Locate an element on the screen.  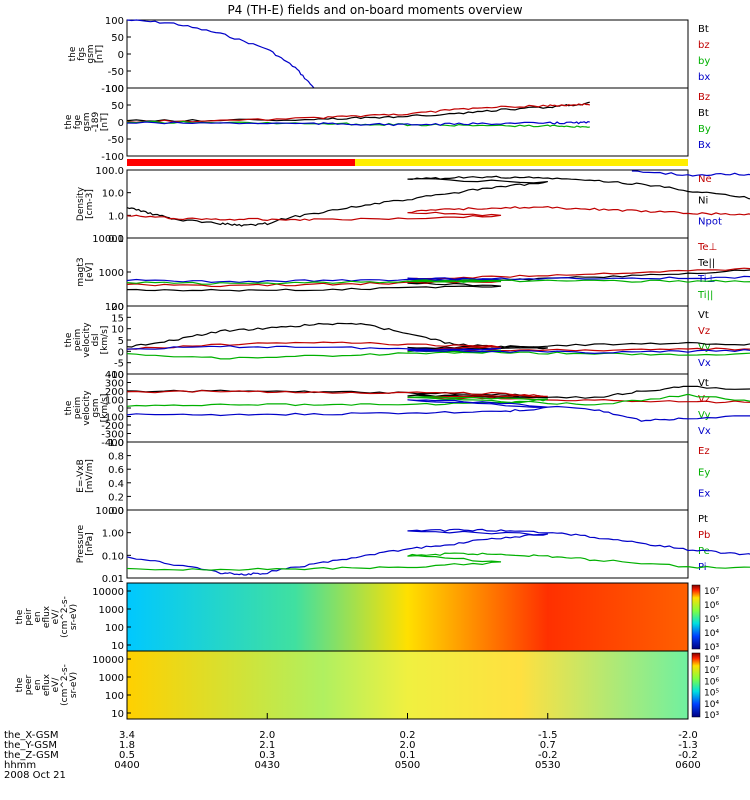
legend-bz: Bz is located at coordinates (704, 97).